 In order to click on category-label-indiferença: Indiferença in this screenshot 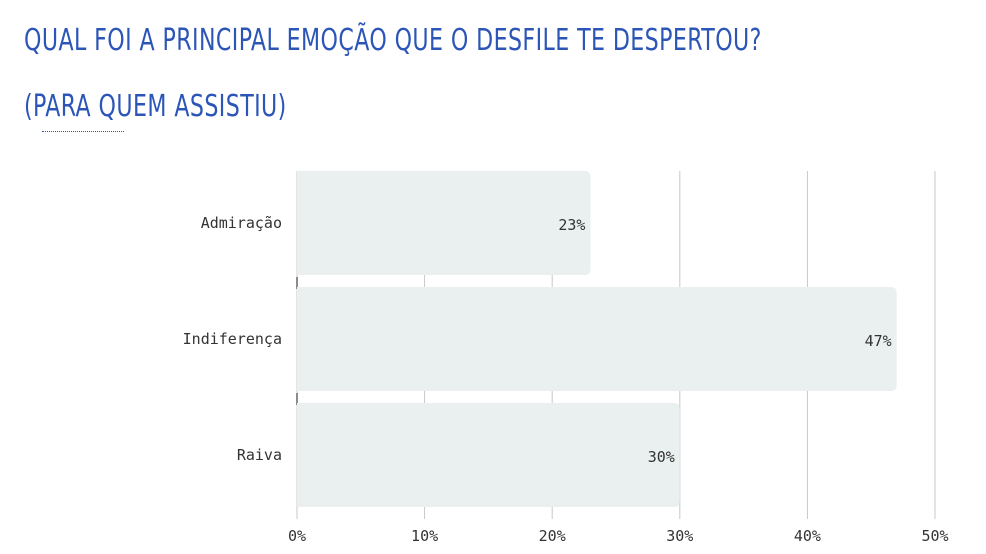, I will do `click(232, 339)`.